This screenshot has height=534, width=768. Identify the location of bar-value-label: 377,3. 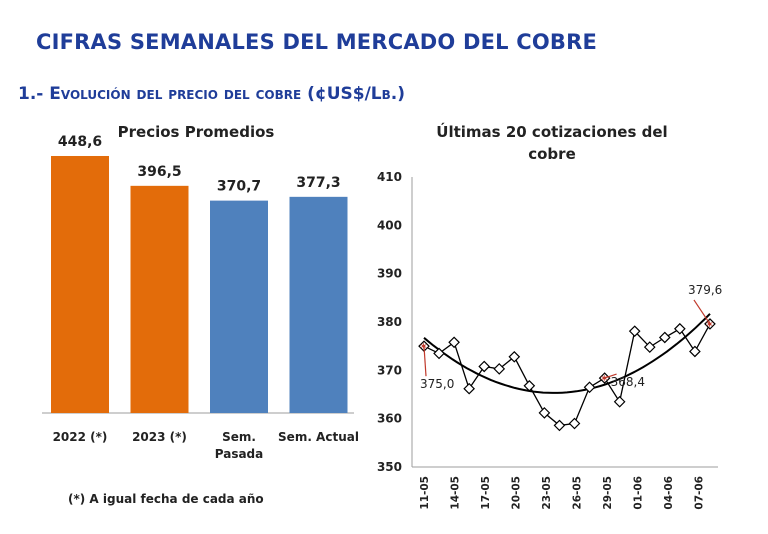
(318, 183).